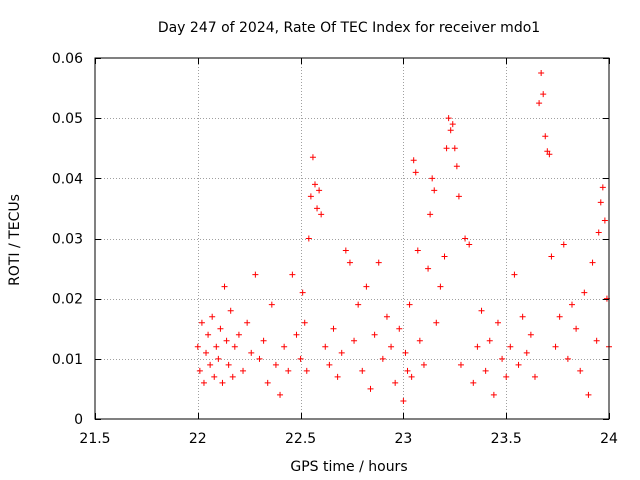  I want to click on x-tick-label: 23, so click(403, 439).